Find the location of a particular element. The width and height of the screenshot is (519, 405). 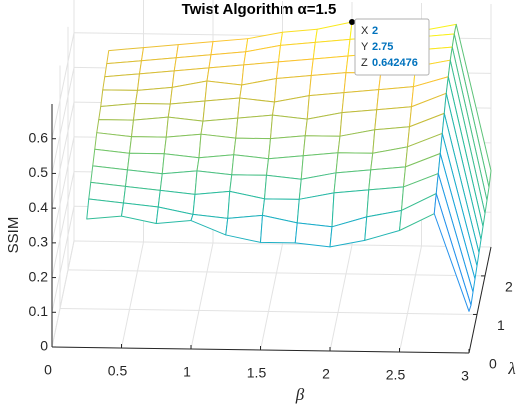

datatip-box is located at coordinates (392, 47).